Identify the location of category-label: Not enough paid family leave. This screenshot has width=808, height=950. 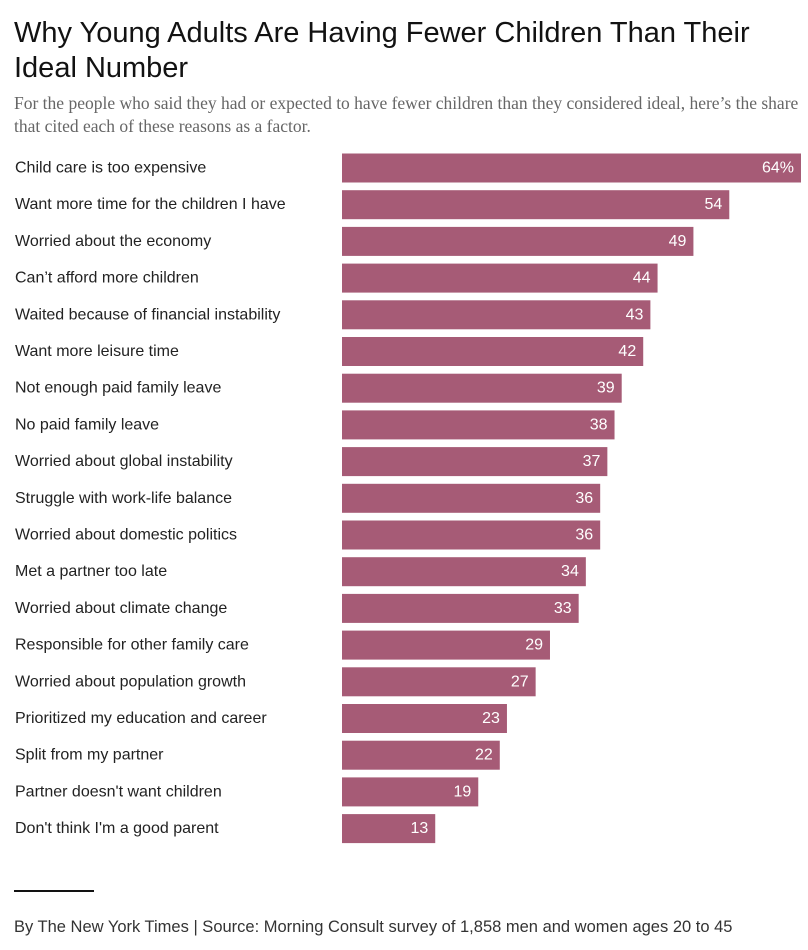
(118, 388).